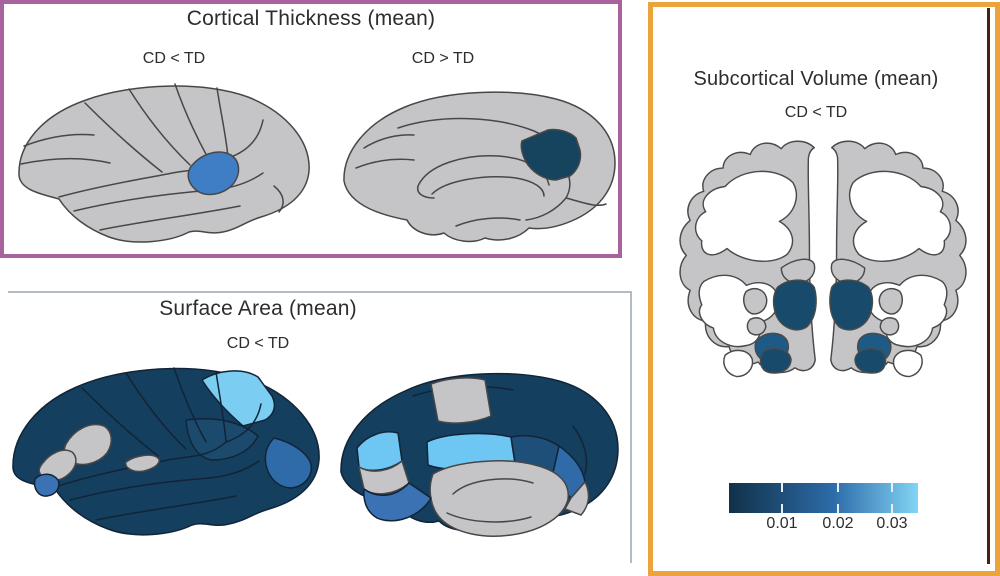 The width and height of the screenshot is (1000, 576). Describe the element at coordinates (738, 363) in the screenshot. I see `white-matter-temporal` at that location.